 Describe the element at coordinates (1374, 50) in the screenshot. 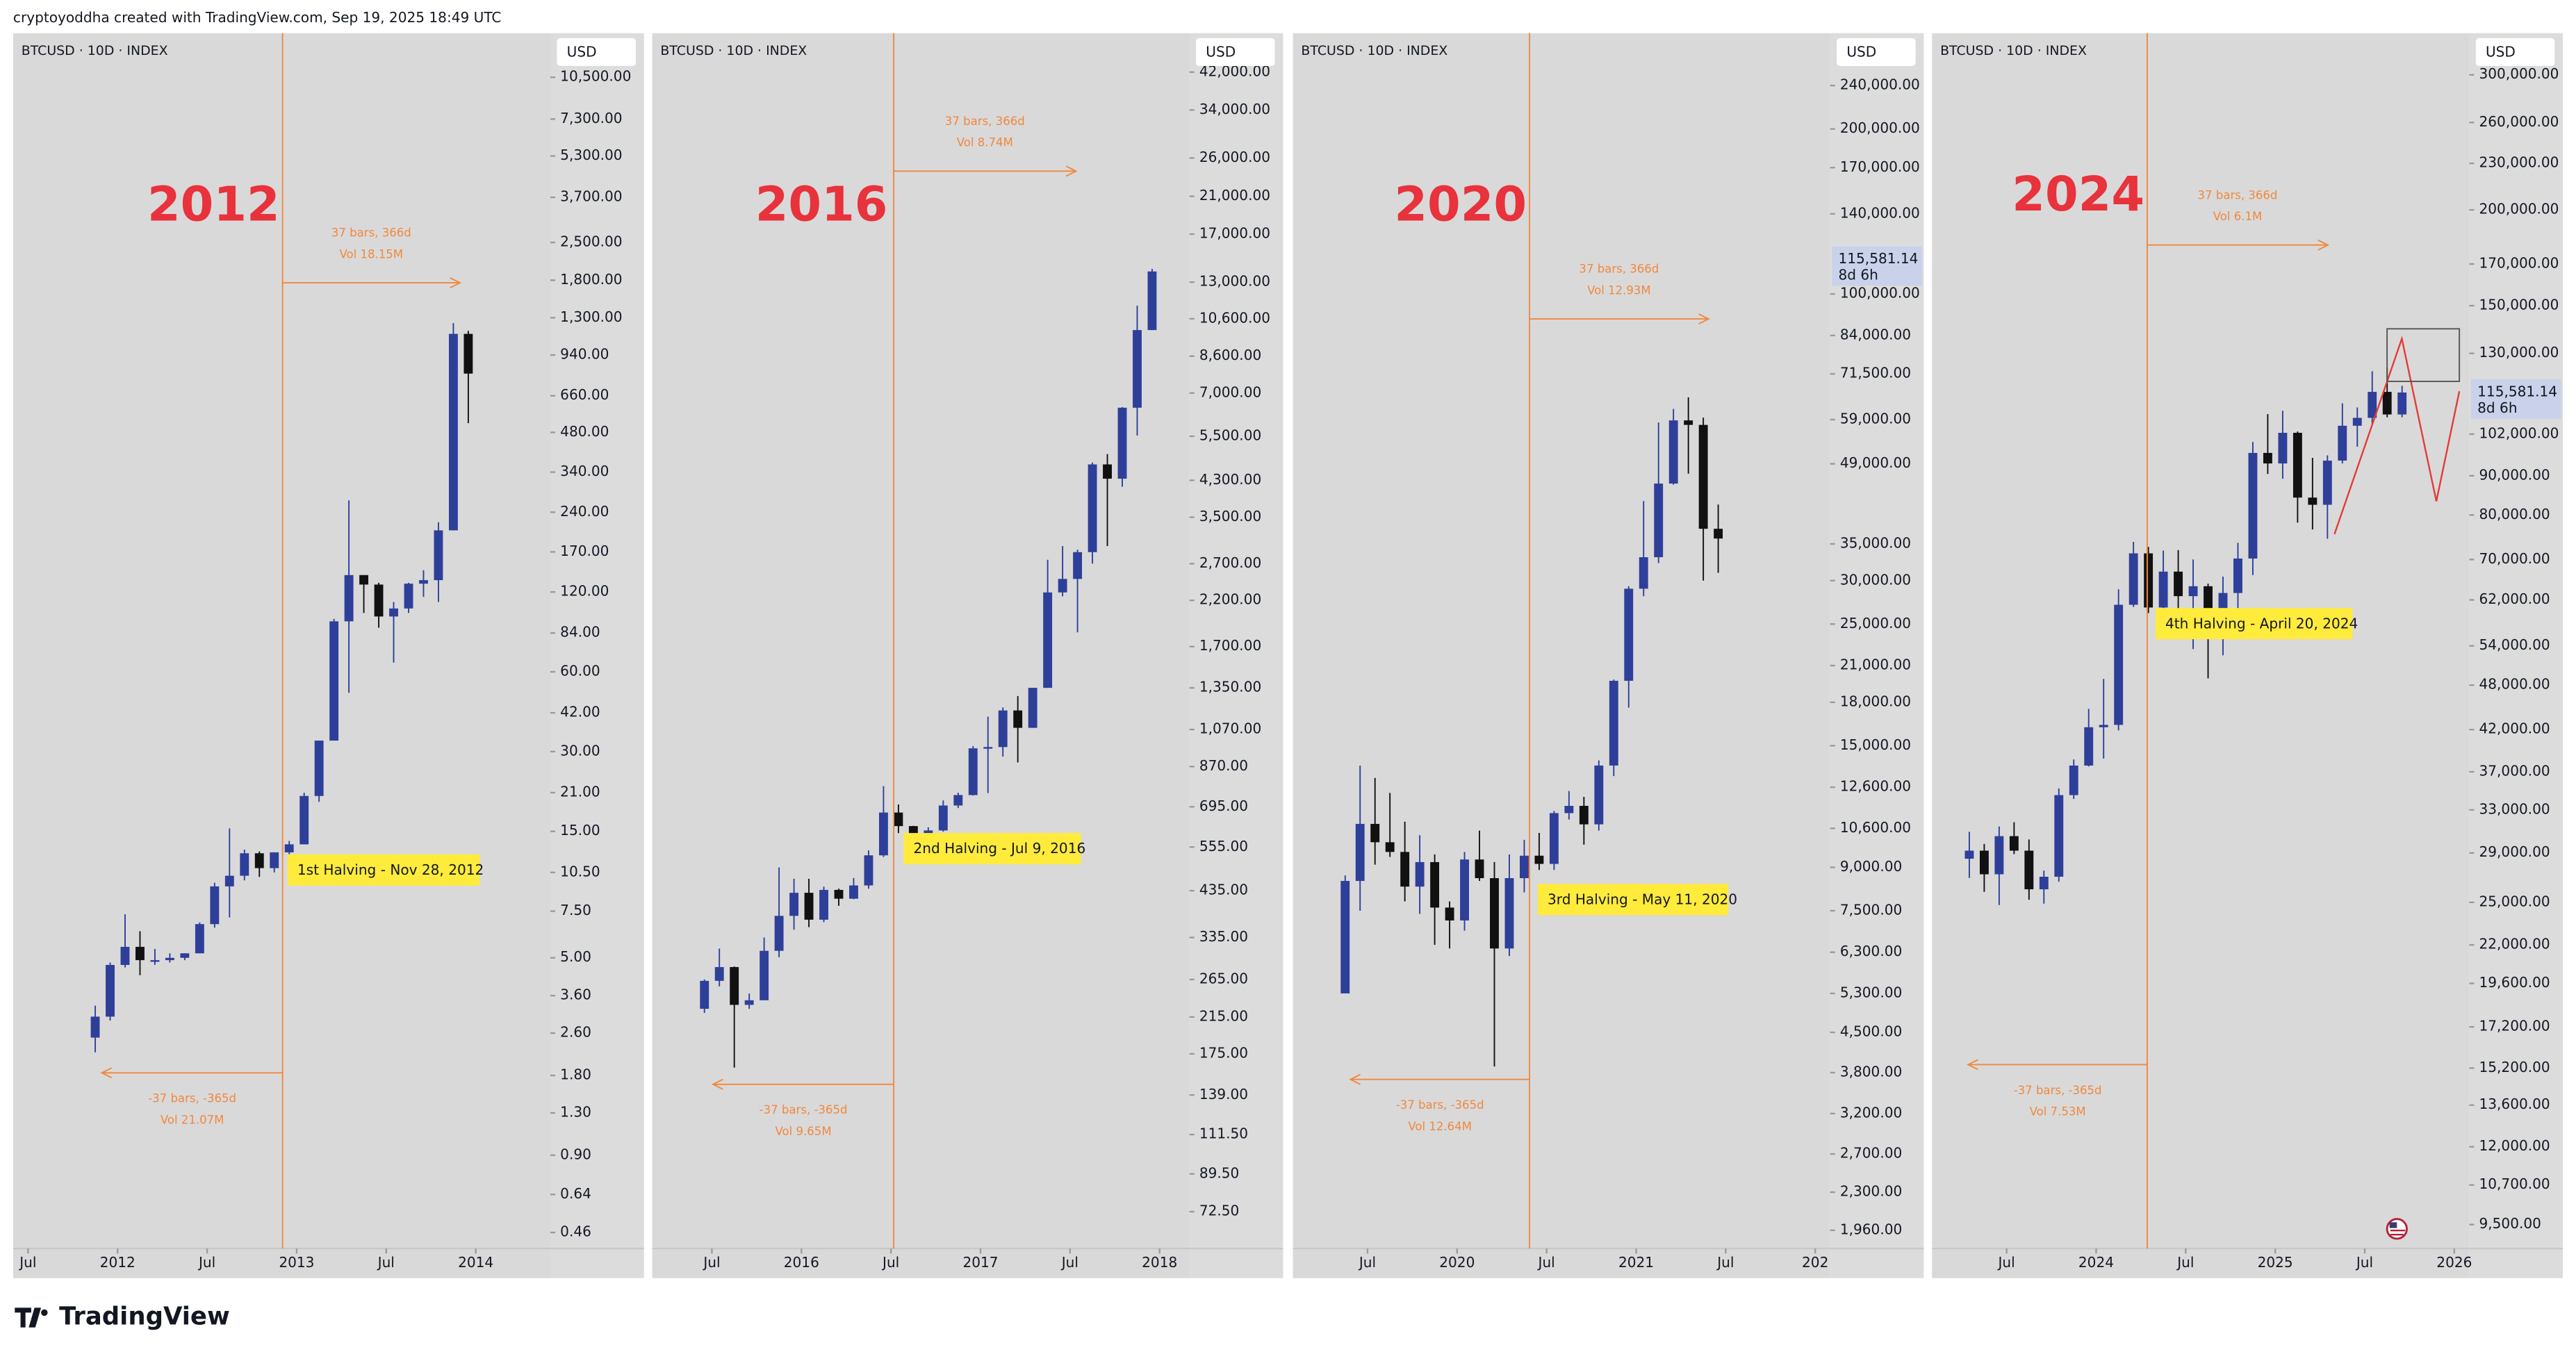

I see `symbol: BTCUSD · 10D · INDEX` at that location.